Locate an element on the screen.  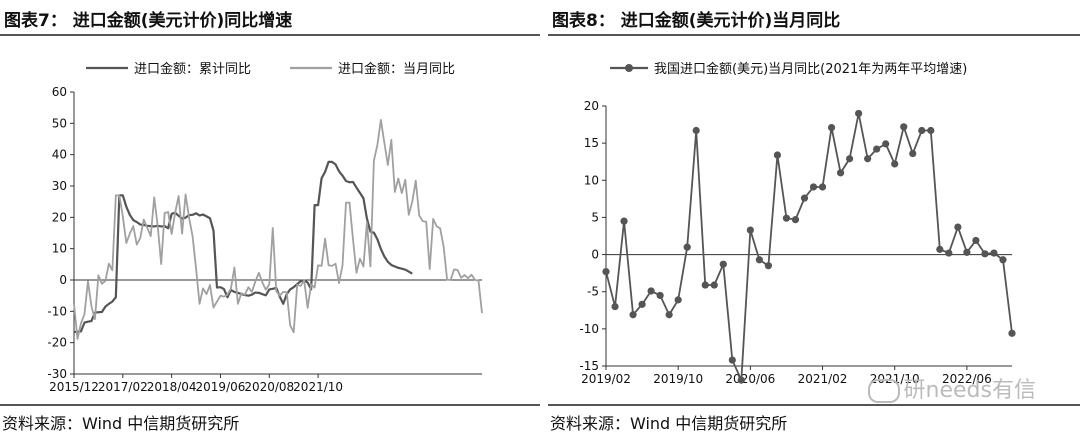
x-tick-label: 2017/02 is located at coordinates (123, 387).